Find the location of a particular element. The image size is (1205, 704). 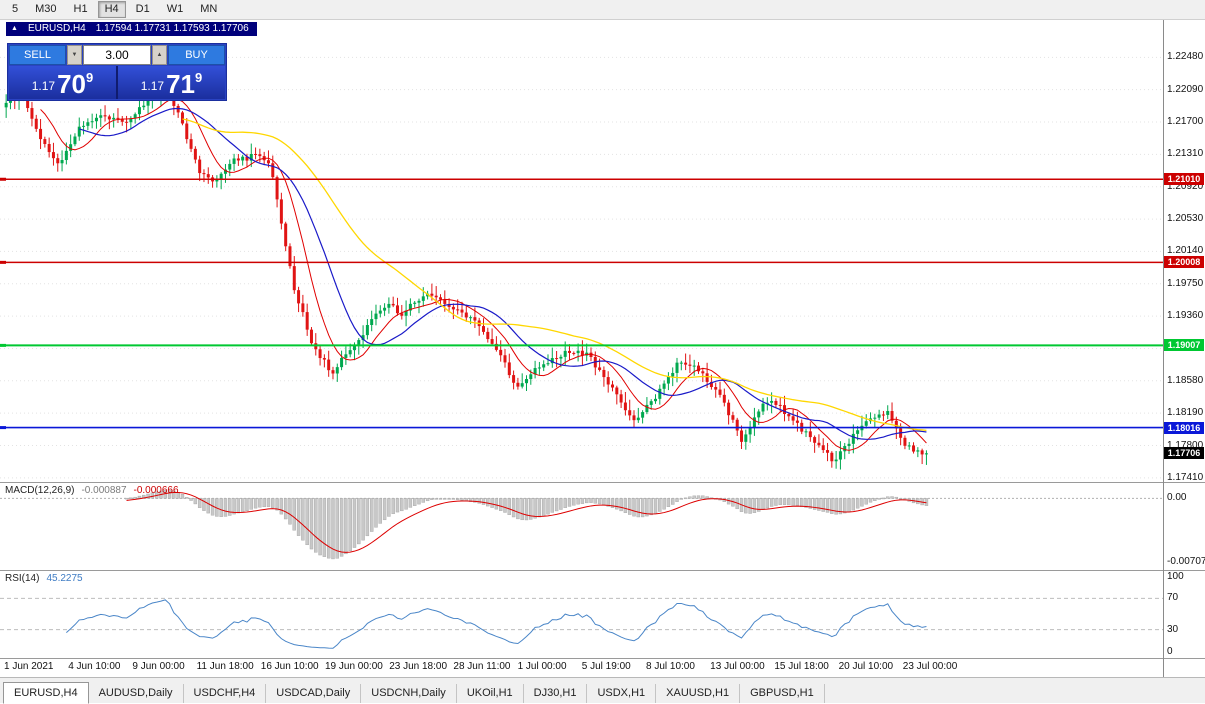

line-price-badge: 1.20008 is located at coordinates (1184, 262).